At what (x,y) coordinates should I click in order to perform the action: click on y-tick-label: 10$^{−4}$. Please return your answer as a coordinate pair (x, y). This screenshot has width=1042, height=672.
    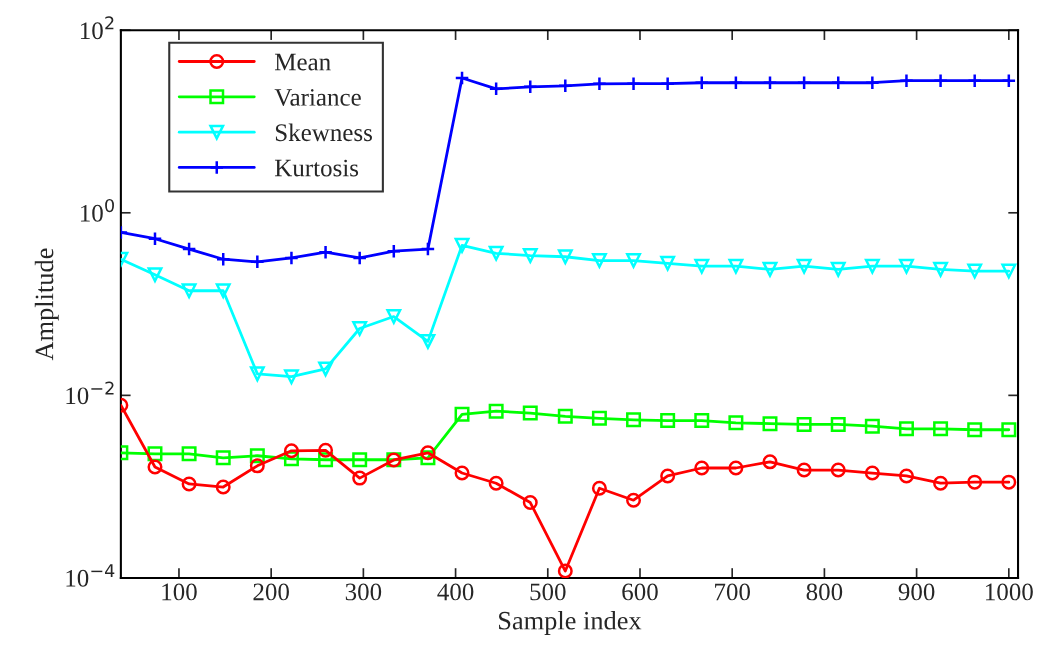
    Looking at the image, I should click on (90, 575).